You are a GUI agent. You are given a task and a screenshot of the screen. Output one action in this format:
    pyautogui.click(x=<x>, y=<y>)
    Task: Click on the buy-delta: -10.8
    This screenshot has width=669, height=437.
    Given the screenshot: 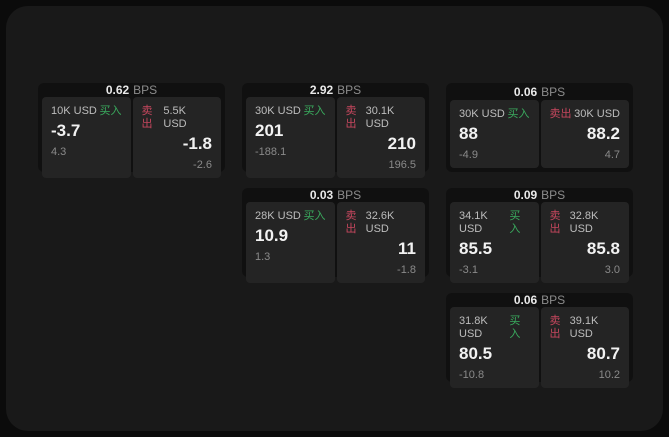 What is the action you would take?
    pyautogui.click(x=472, y=375)
    